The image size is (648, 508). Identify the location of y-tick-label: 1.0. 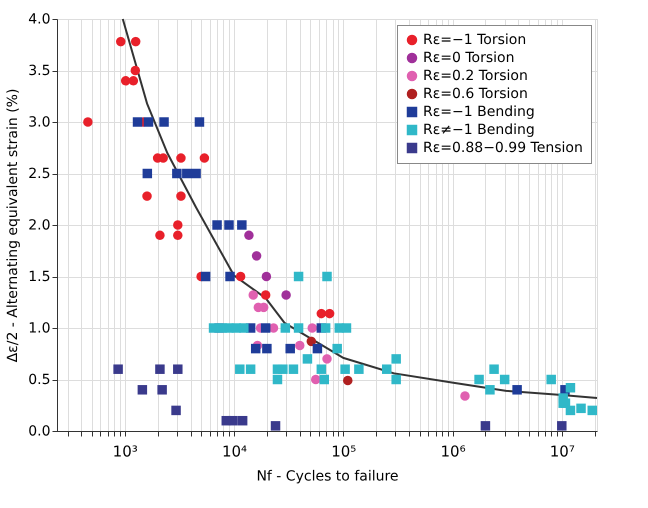
(39, 328).